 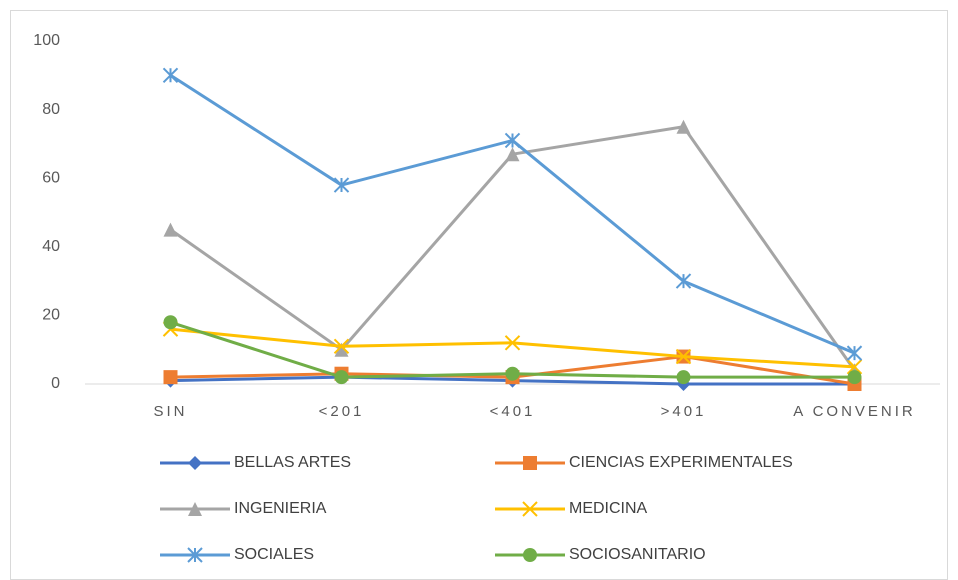 I want to click on x-tick-label: SIN, so click(x=170, y=411).